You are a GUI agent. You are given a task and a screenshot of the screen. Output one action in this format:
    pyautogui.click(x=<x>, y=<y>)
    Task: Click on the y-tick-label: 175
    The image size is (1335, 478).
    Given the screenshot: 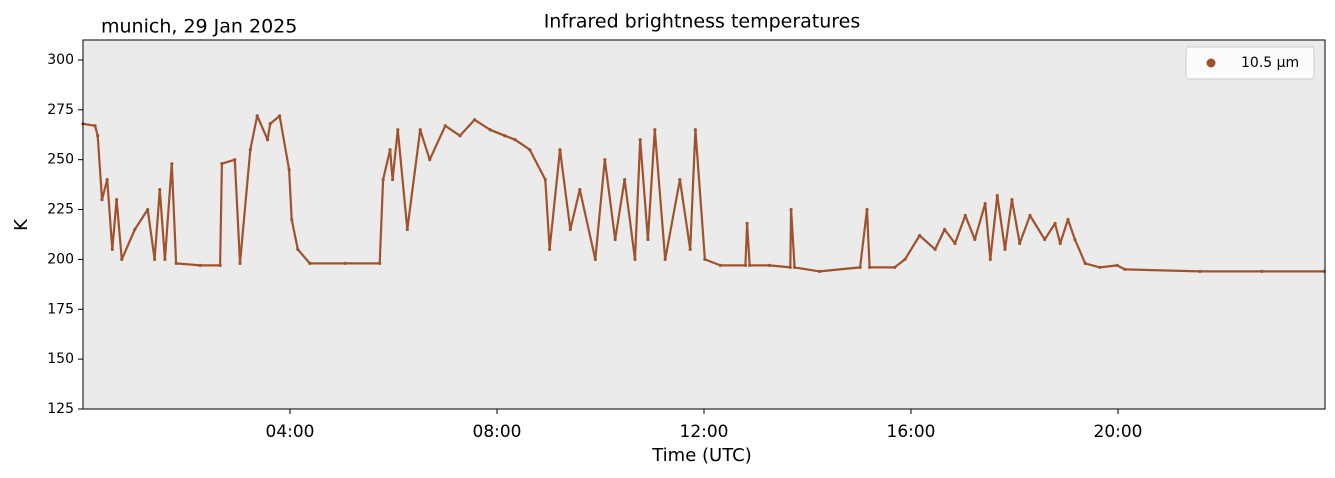 What is the action you would take?
    pyautogui.click(x=60, y=309)
    